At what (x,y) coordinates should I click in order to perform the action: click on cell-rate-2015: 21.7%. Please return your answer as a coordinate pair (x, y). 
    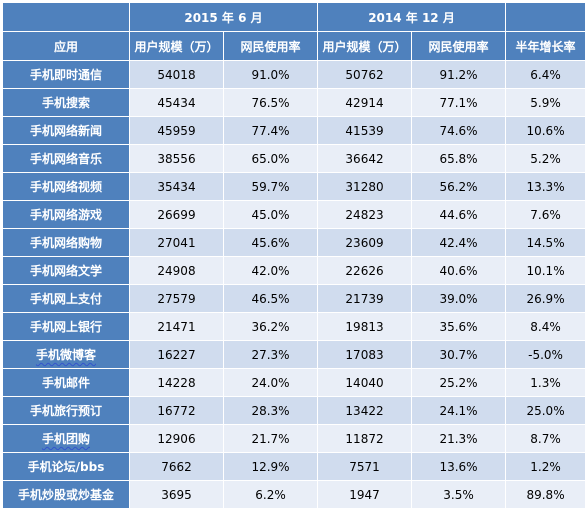
    Looking at the image, I should click on (270, 438).